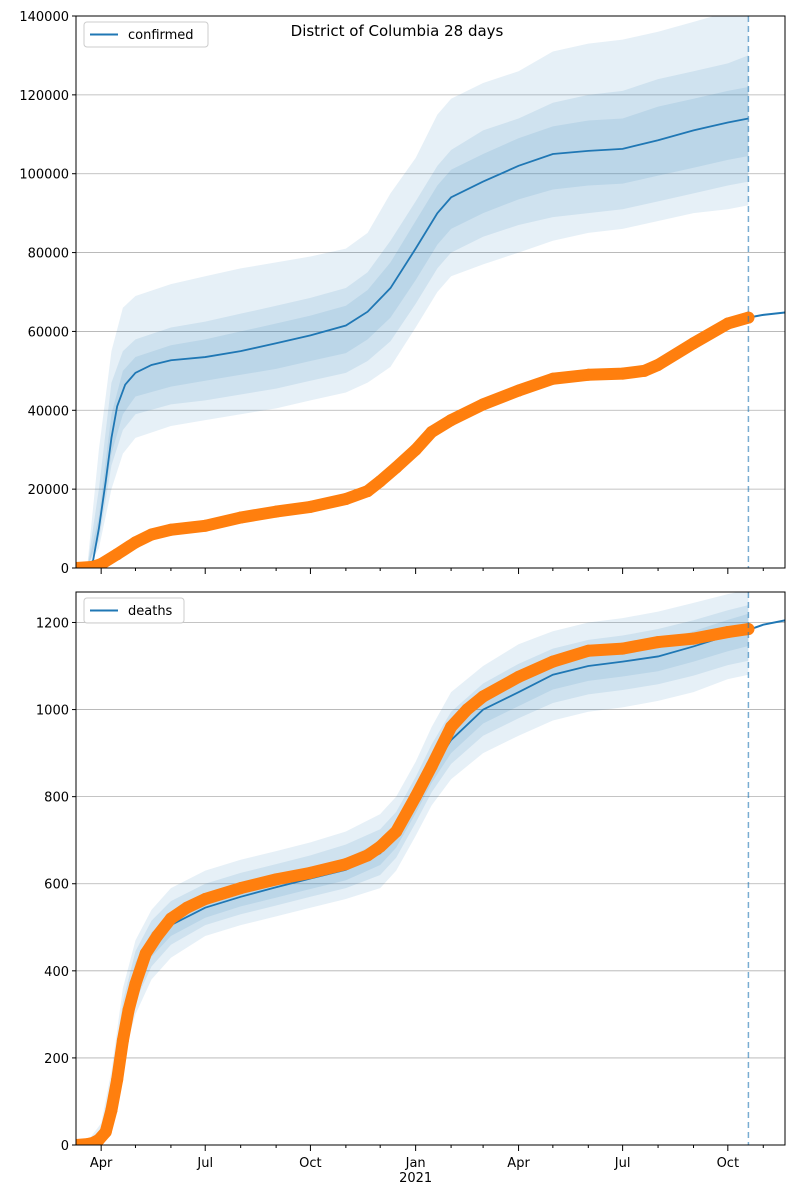 This screenshot has height=1200, width=800. What do you see at coordinates (44, 96) in the screenshot?
I see `y-tick-label: 120000` at bounding box center [44, 96].